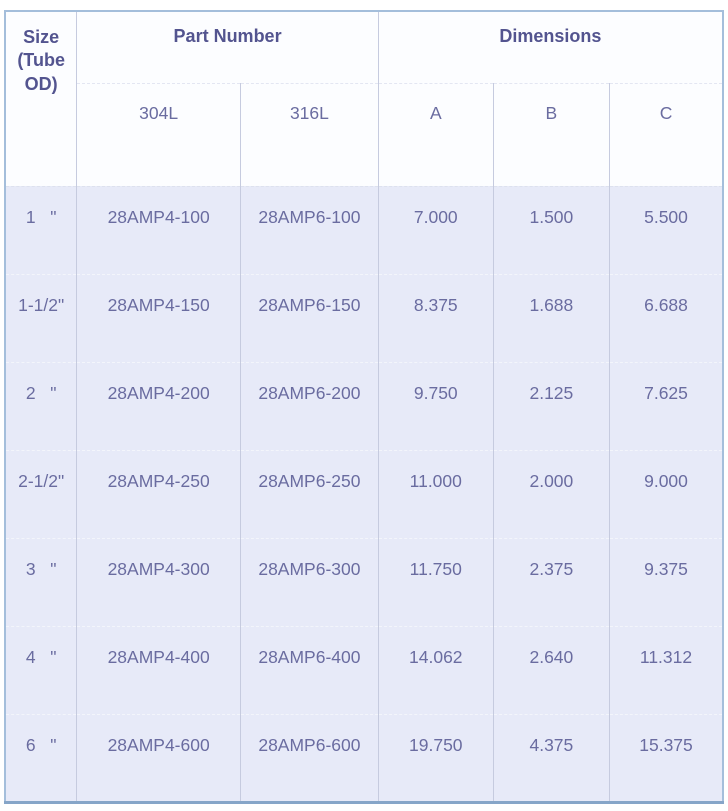 This screenshot has height=811, width=728. What do you see at coordinates (41, 581) in the screenshot?
I see `cell-size: 3 "` at bounding box center [41, 581].